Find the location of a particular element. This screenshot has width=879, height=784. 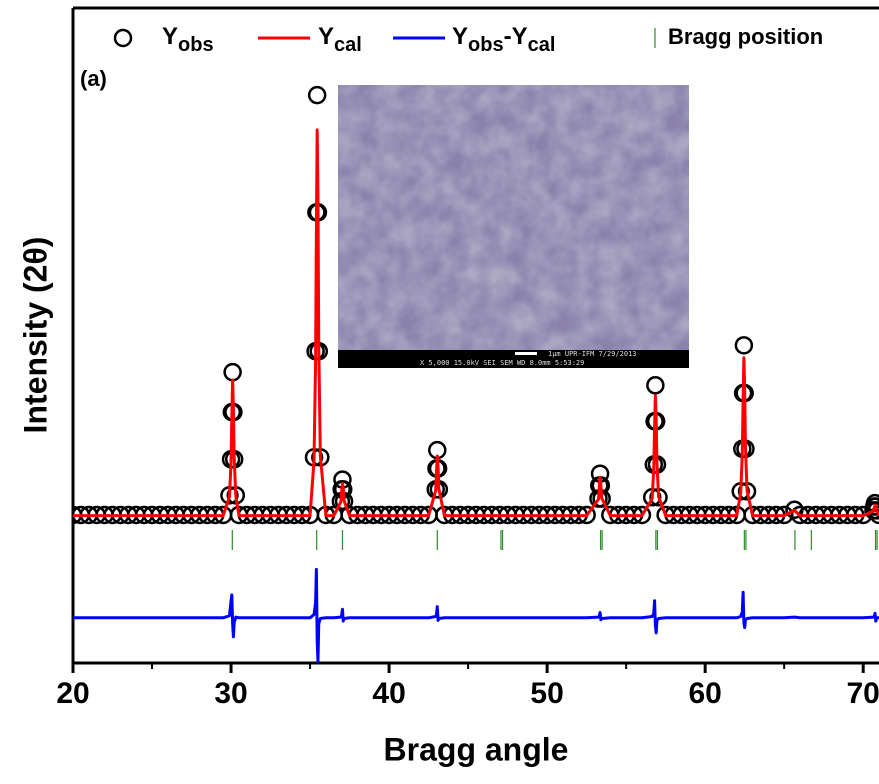

x-tick-label: 50 is located at coordinates (546, 693).